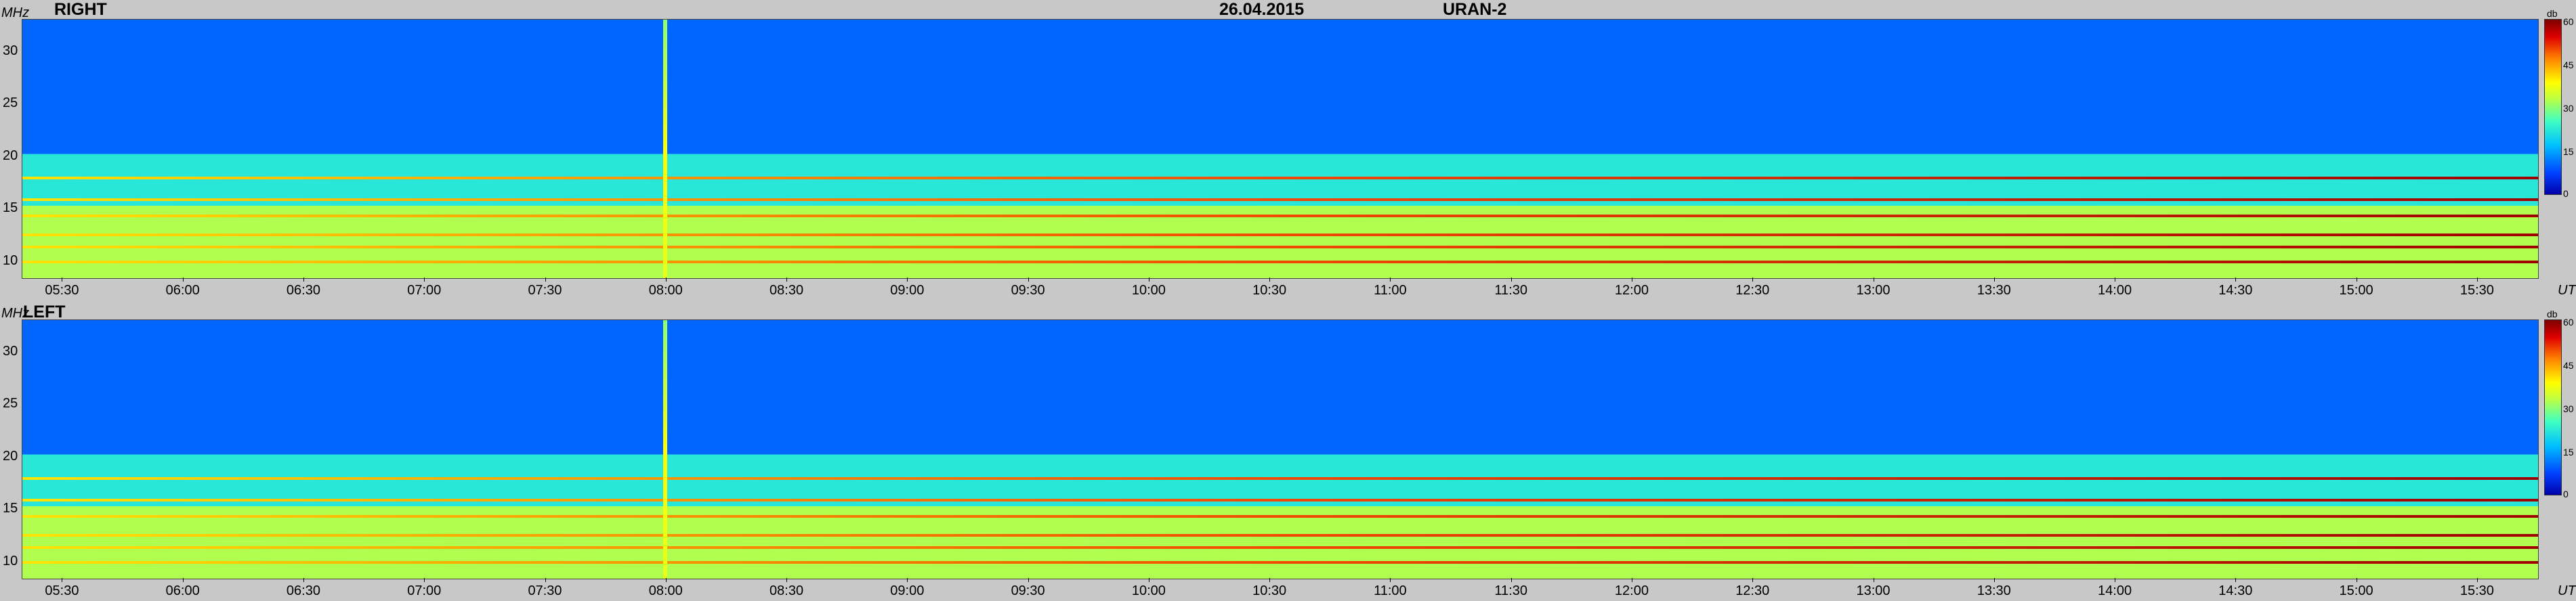  I want to click on x-tick-label: 12:30, so click(1752, 591).